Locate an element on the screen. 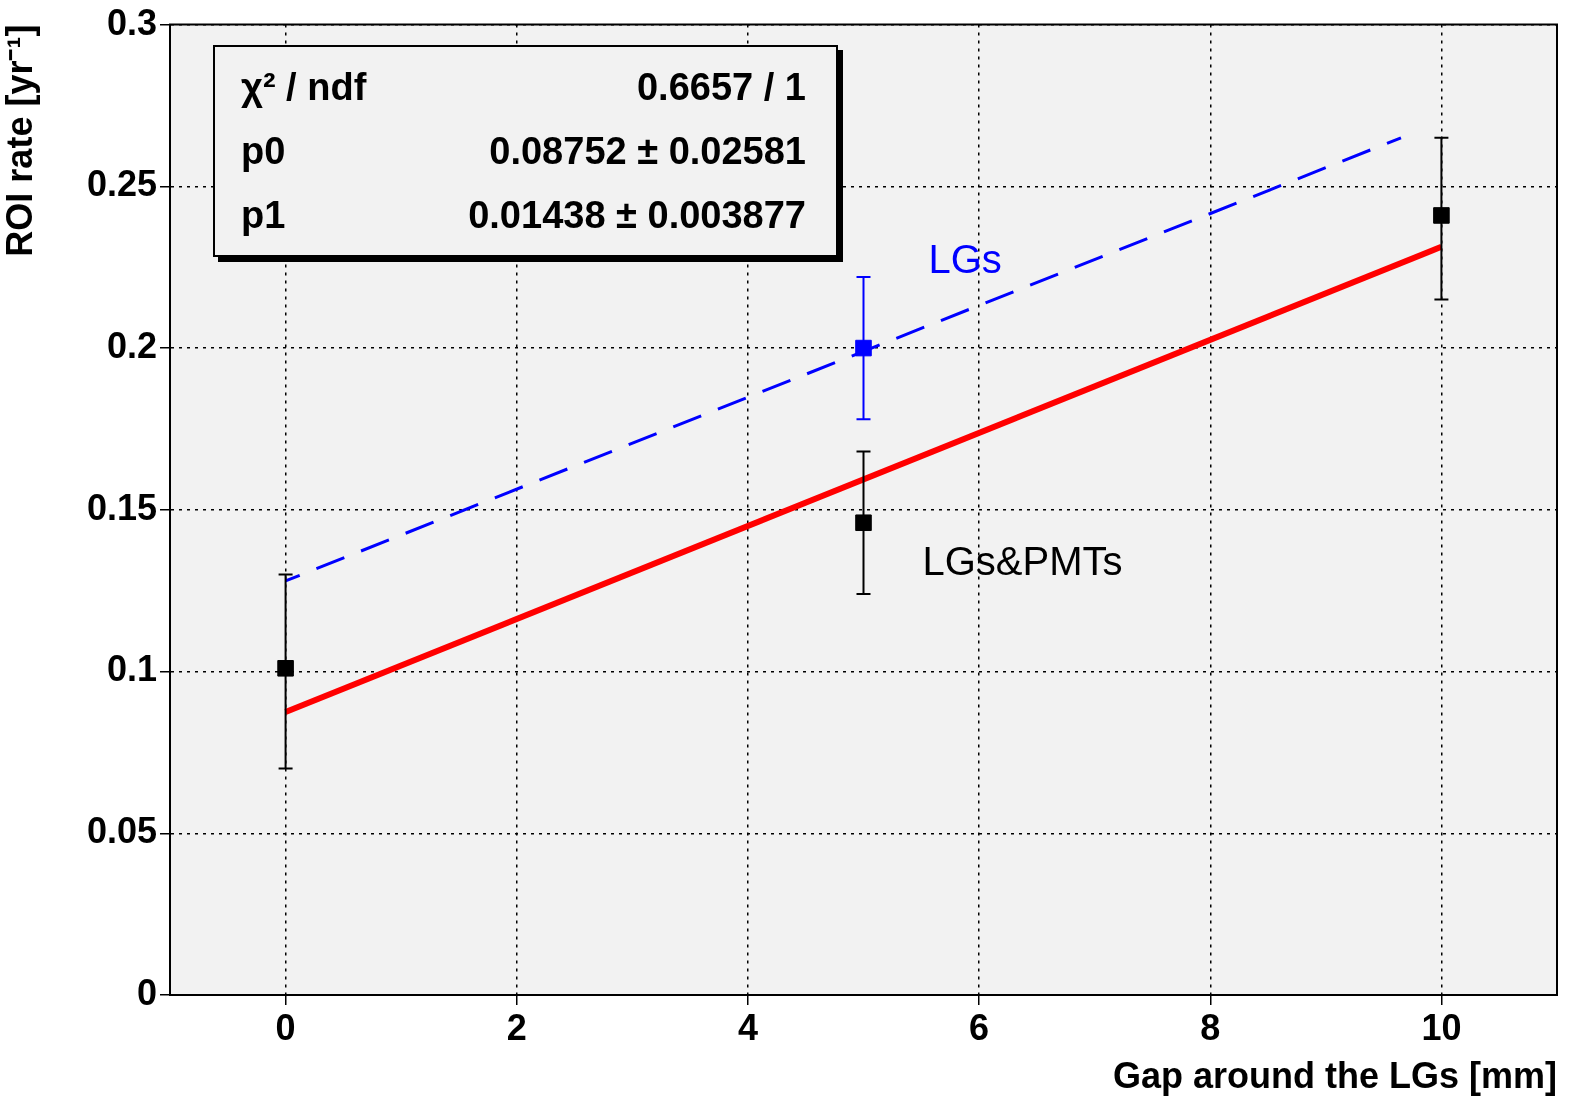 The width and height of the screenshot is (1569, 1100). x-axis-title: Gap around the LGs [mm] is located at coordinates (1334, 1076).